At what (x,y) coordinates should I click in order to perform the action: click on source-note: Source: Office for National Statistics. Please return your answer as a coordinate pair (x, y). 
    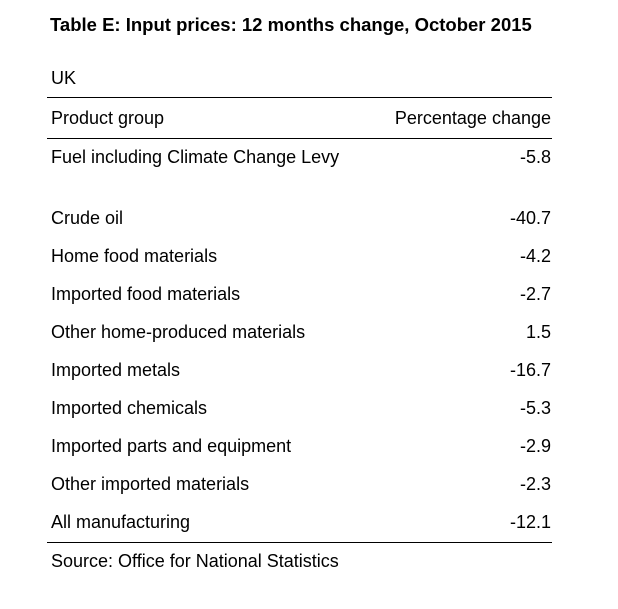
    Looking at the image, I should click on (195, 561).